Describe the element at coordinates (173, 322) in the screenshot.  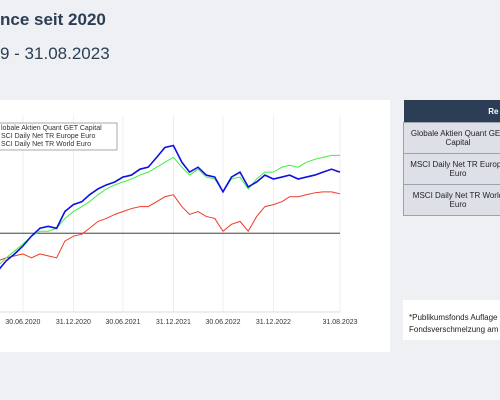
I see `x-tick-label: 31.12.2021` at that location.